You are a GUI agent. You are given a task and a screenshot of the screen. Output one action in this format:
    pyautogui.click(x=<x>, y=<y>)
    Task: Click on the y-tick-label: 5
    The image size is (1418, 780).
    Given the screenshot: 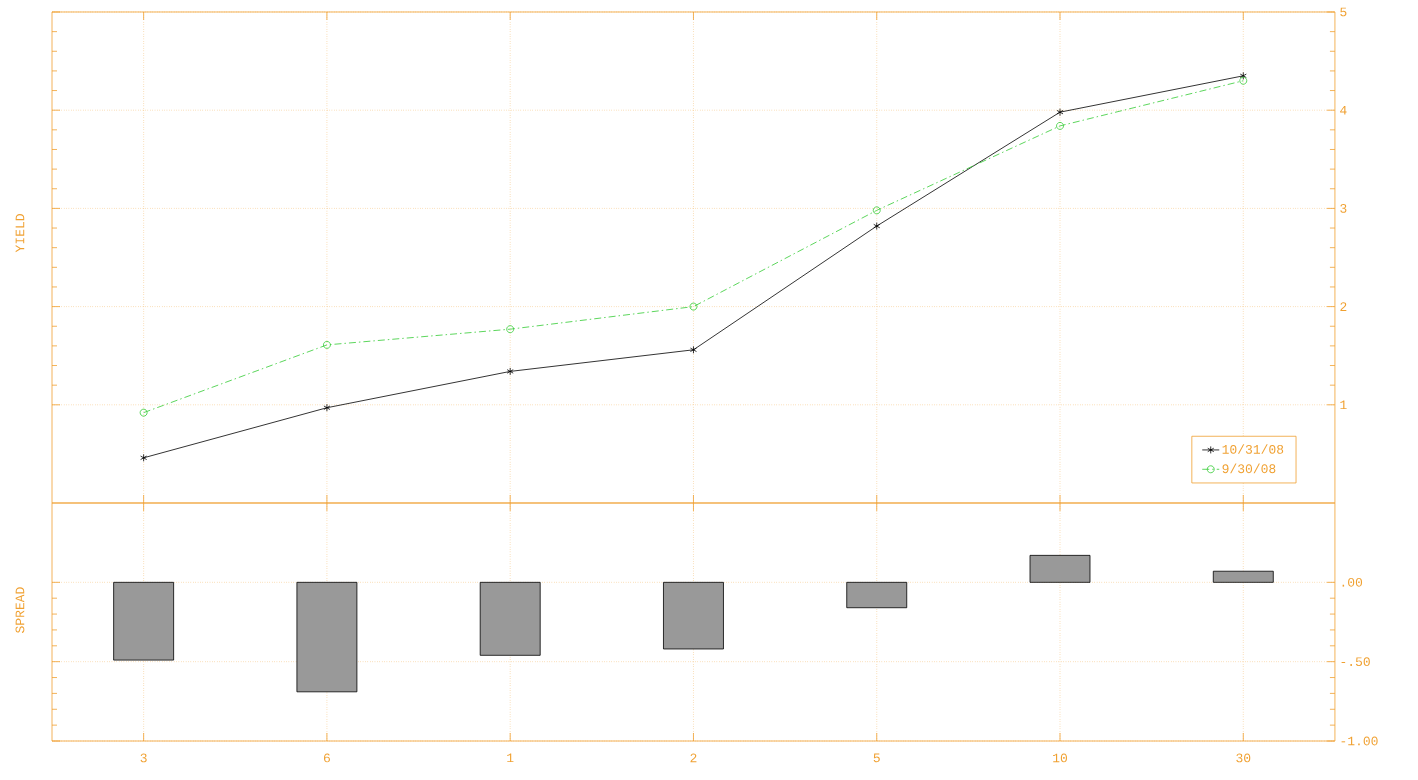 What is the action you would take?
    pyautogui.click(x=1343, y=12)
    